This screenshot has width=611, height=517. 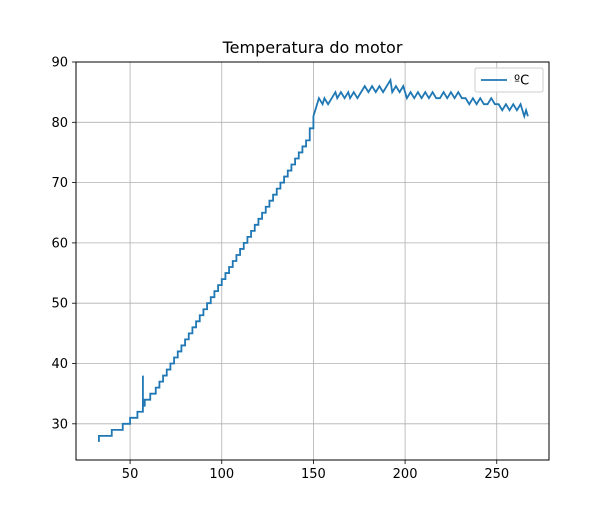 What do you see at coordinates (59, 63) in the screenshot?
I see `y-tick-label: 90` at bounding box center [59, 63].